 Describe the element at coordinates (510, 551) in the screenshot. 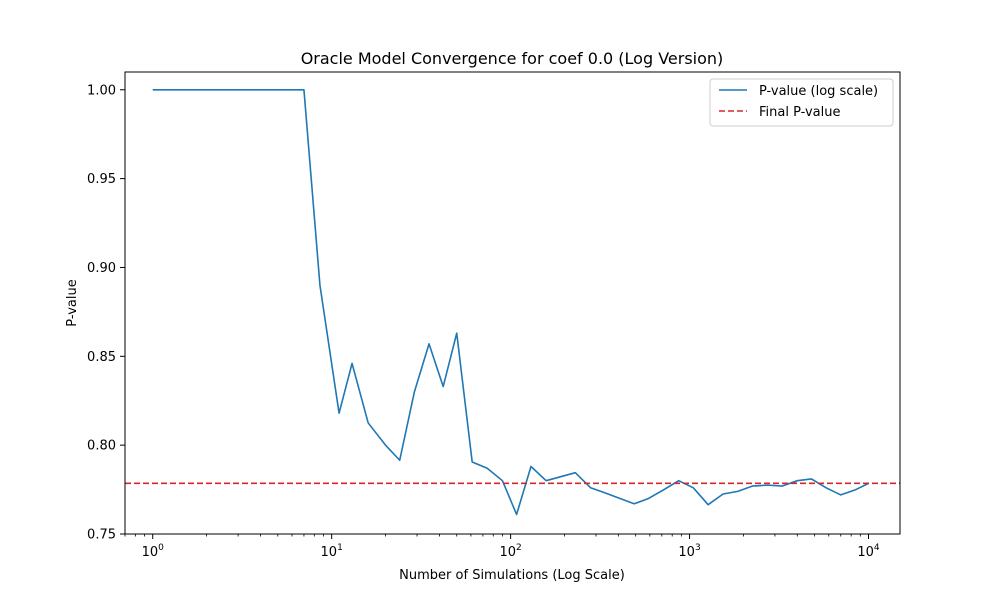

I see `x-tick-label-2: 10²` at that location.